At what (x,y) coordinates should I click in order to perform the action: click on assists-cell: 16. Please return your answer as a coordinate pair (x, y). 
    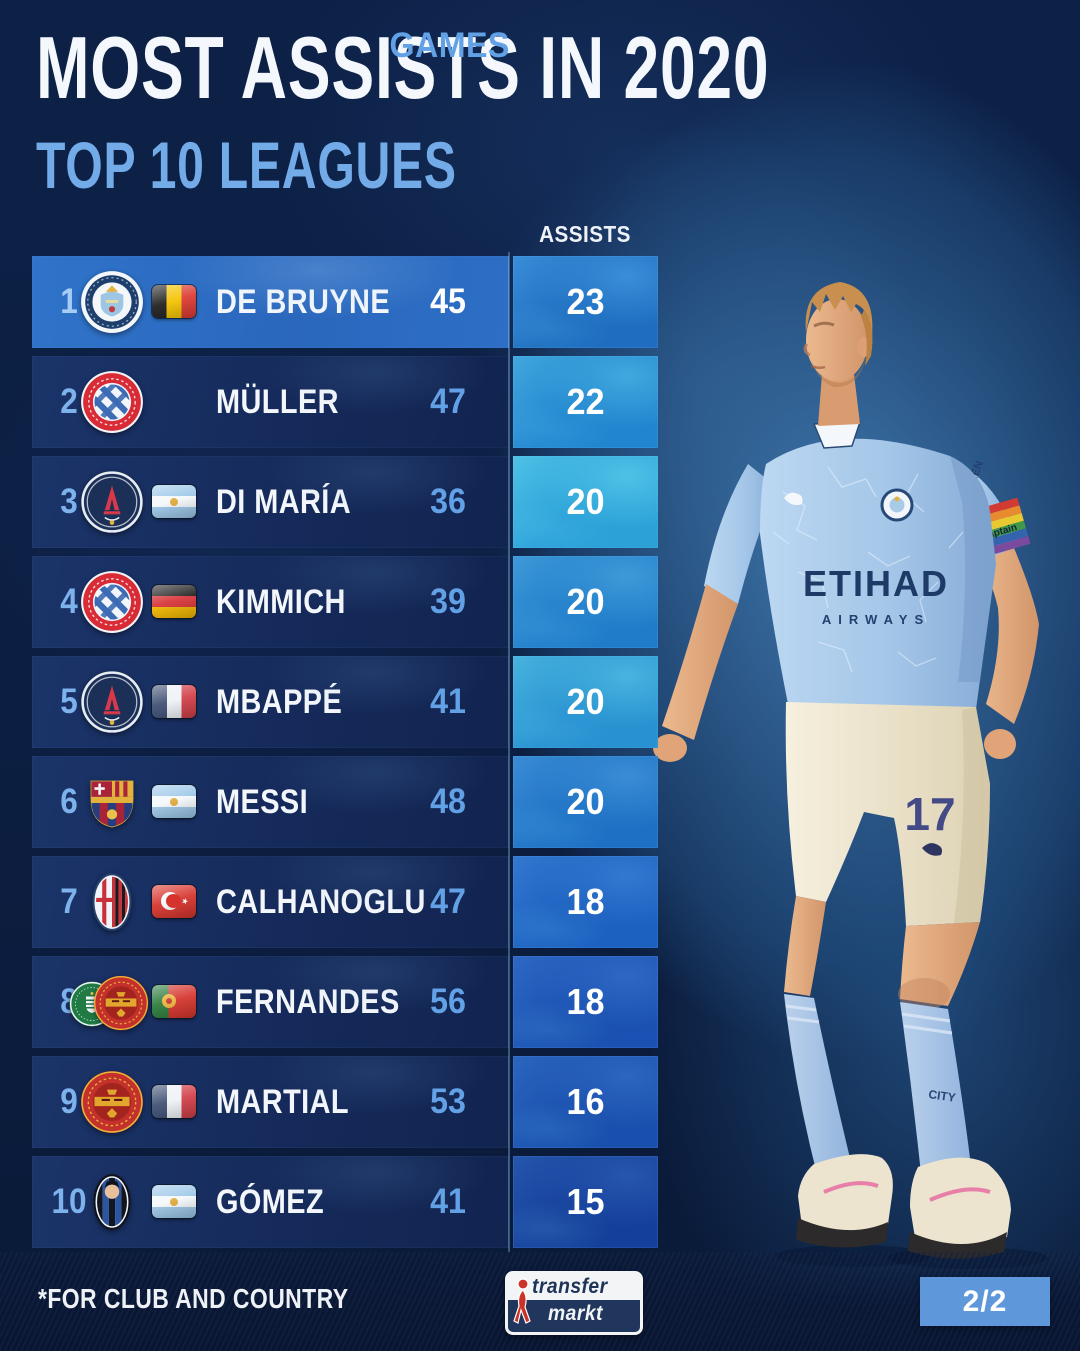
    Looking at the image, I should click on (583, 1102).